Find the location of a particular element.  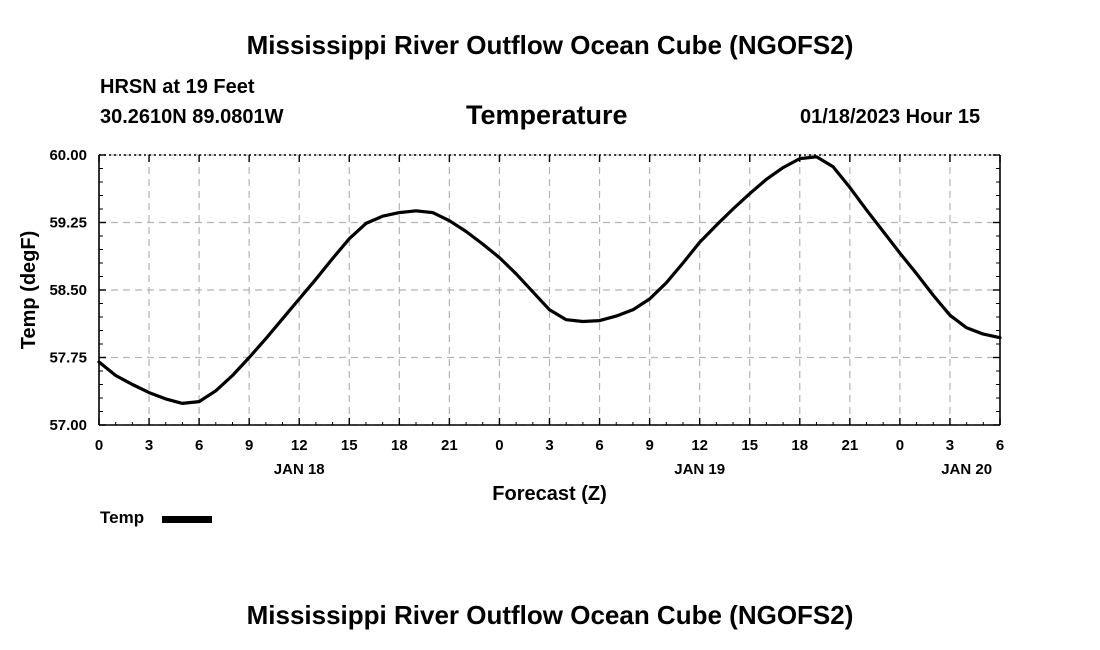

y-tick-label: 58.50 is located at coordinates (68, 290).